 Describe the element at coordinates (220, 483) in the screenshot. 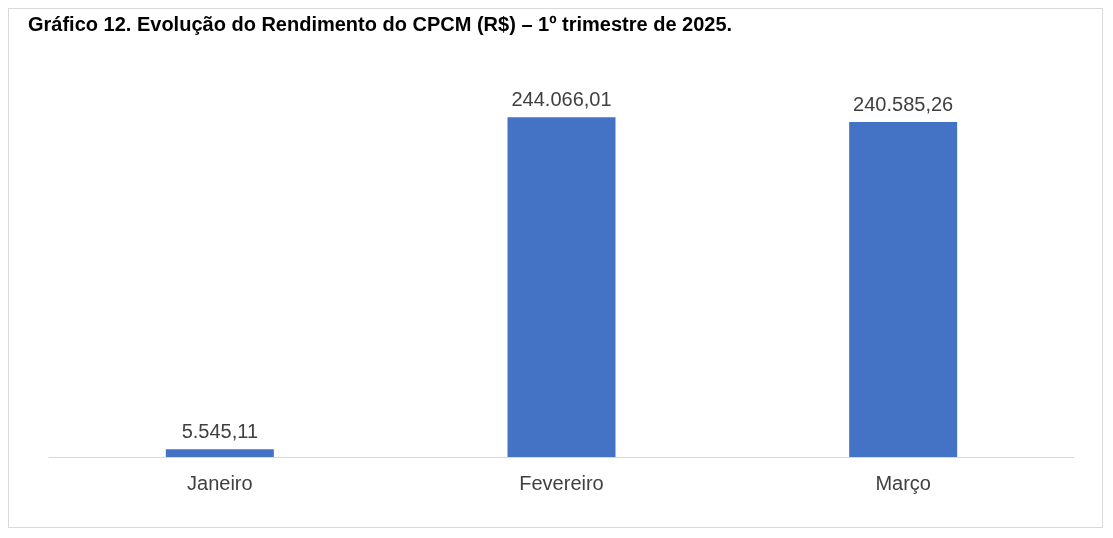

I see `x-tick-label: Janeiro` at that location.